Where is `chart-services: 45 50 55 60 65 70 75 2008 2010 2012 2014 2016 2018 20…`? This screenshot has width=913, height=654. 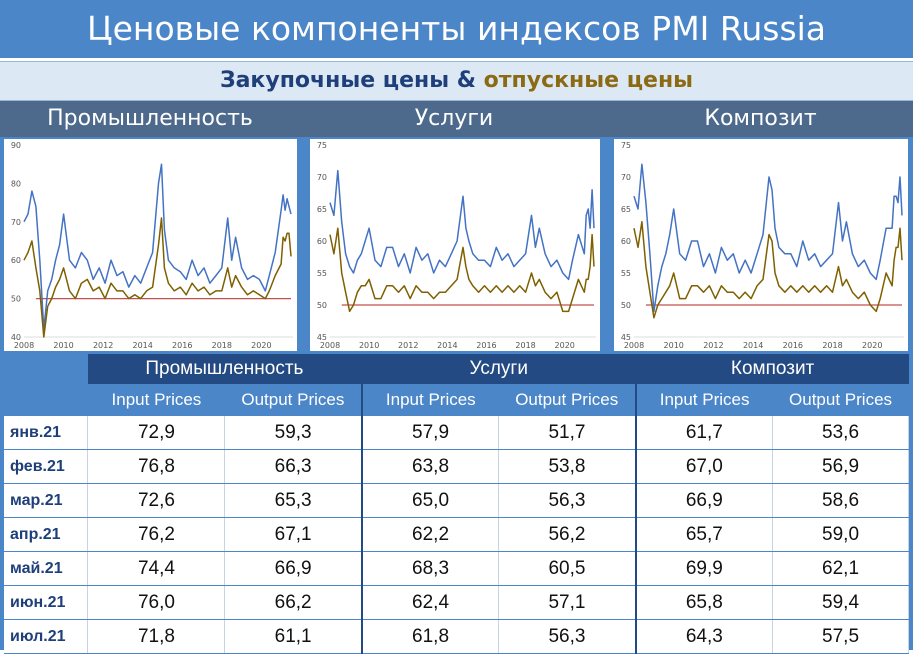
chart-services: 45 50 55 60 65 70 75 2008 2010 2012 2014 2016 2018 20… is located at coordinates (455, 245).